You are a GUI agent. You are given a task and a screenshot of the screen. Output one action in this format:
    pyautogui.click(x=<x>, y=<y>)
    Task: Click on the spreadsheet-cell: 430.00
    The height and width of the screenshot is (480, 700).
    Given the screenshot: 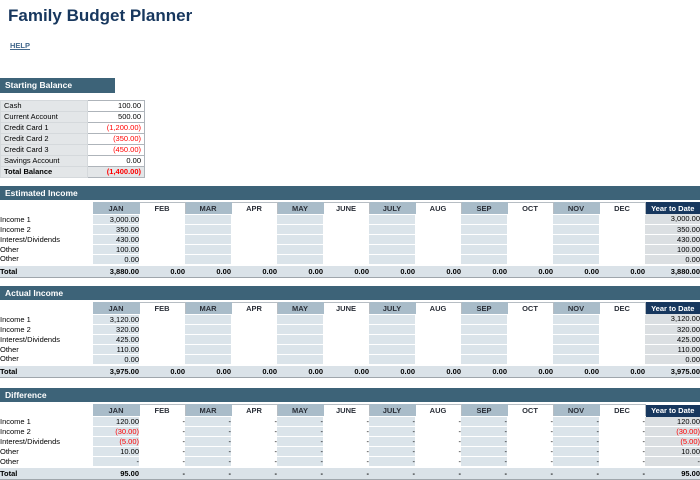 What is the action you would take?
    pyautogui.click(x=116, y=239)
    